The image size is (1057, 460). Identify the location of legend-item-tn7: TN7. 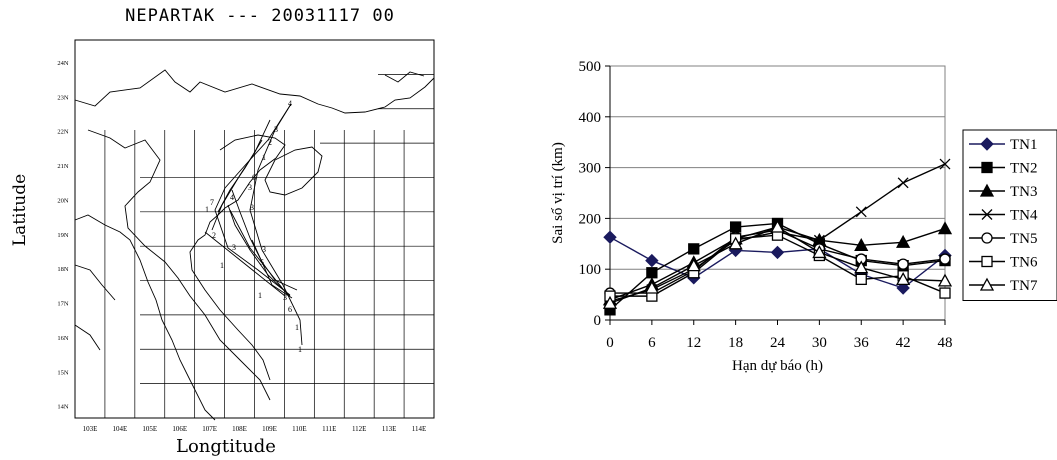
(1003, 285).